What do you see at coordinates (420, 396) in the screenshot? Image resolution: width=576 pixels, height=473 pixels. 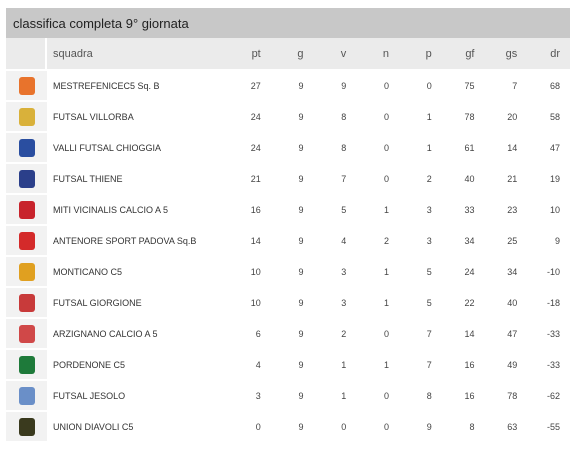 I see `stat-p: 8` at bounding box center [420, 396].